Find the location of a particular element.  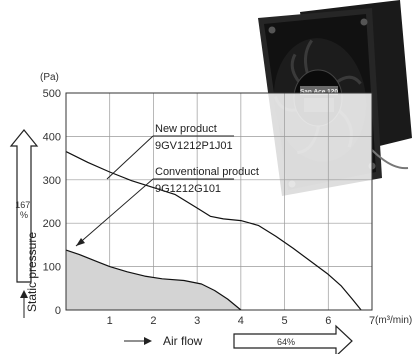

y-tick-label: 400 is located at coordinates (52, 137).